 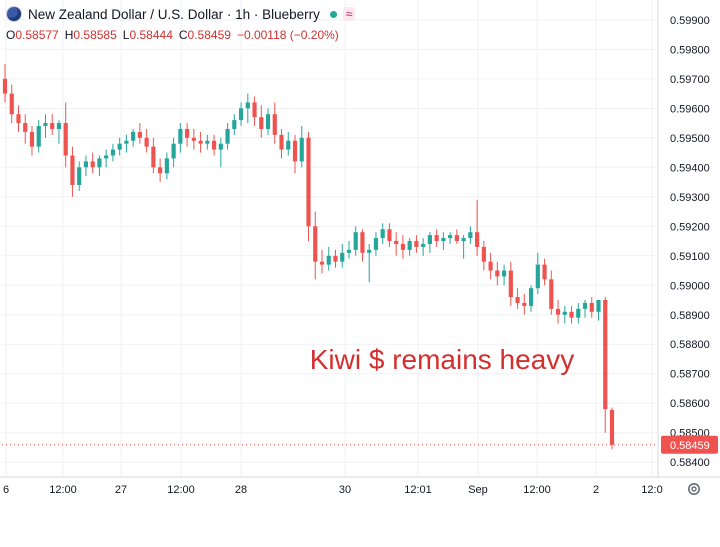 I want to click on price-tick-label: 0.59600, so click(x=690, y=109).